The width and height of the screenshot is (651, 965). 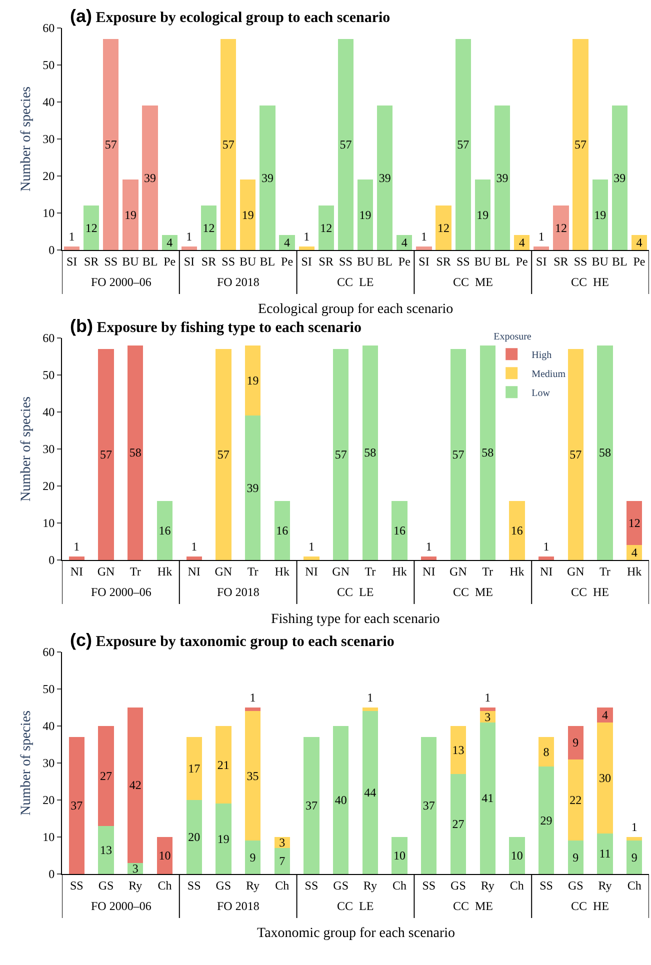 I want to click on y-tick-label: 40, so click(x=48, y=102).